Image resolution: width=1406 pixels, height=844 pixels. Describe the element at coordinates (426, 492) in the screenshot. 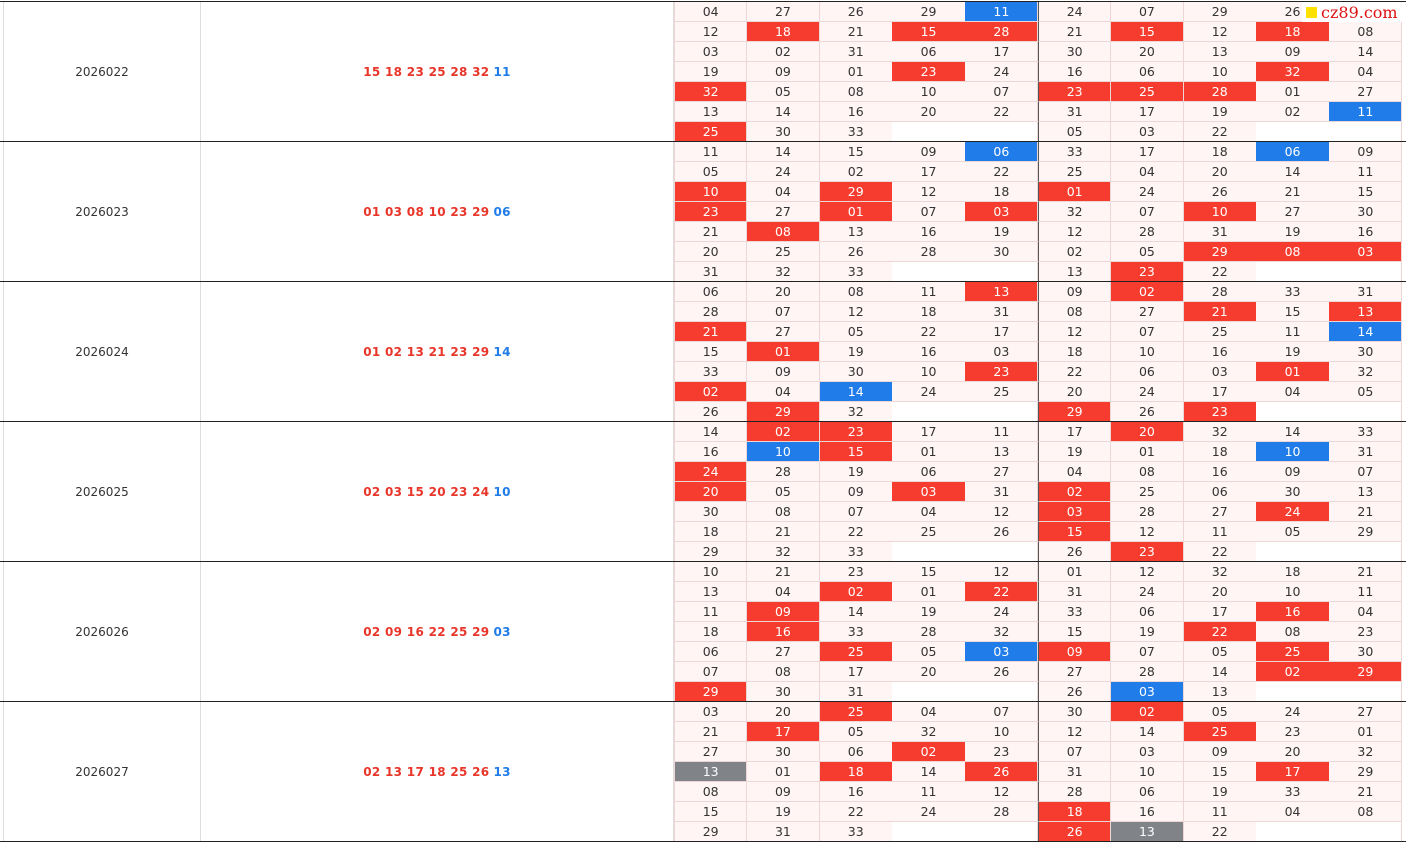

I see `red-balls: 02 03 15 20 23 24` at that location.